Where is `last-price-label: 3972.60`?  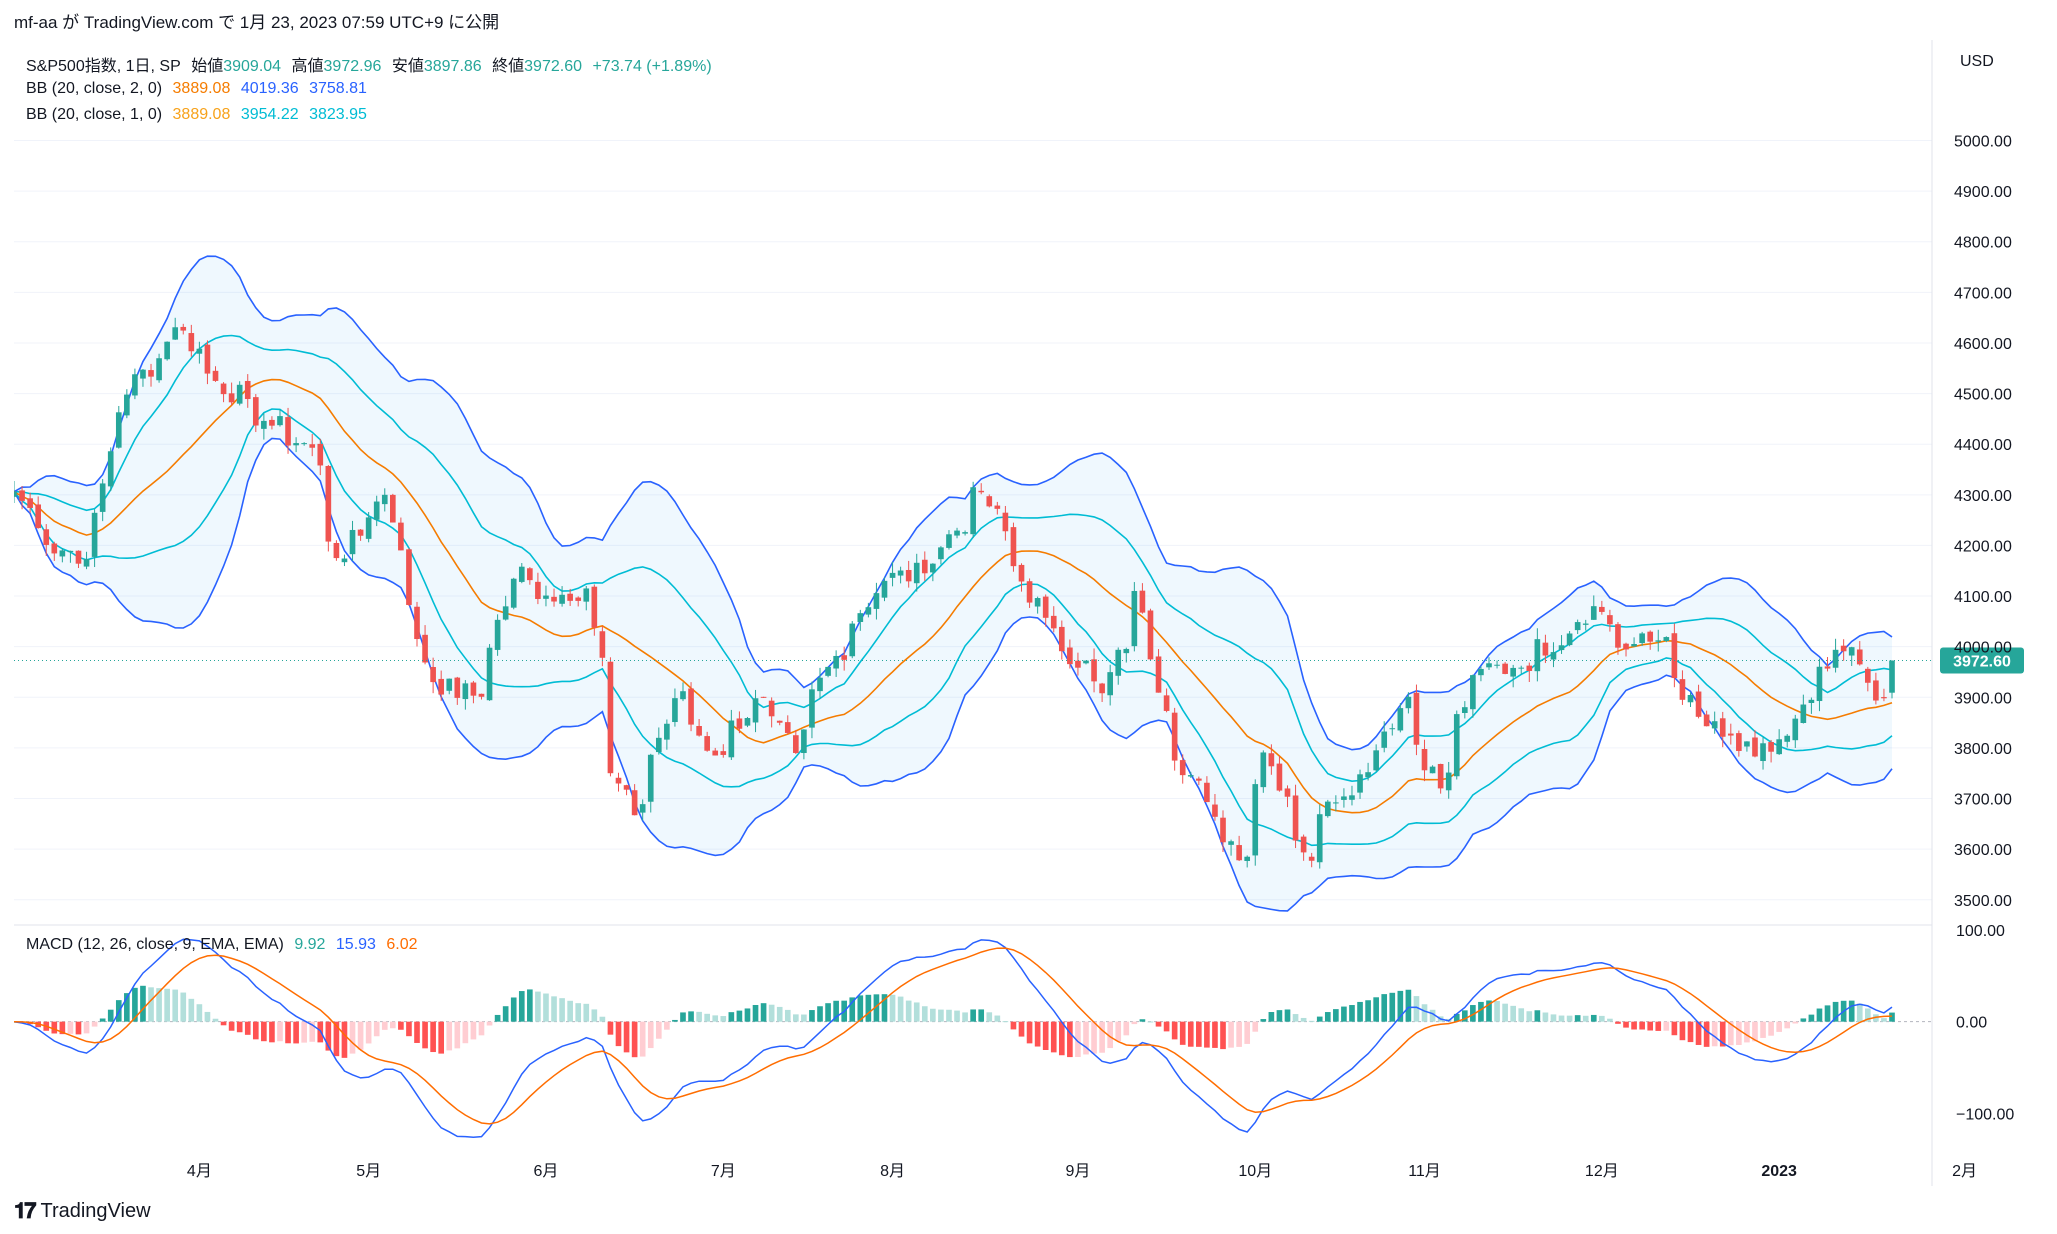
last-price-label: 3972.60 is located at coordinates (1982, 662).